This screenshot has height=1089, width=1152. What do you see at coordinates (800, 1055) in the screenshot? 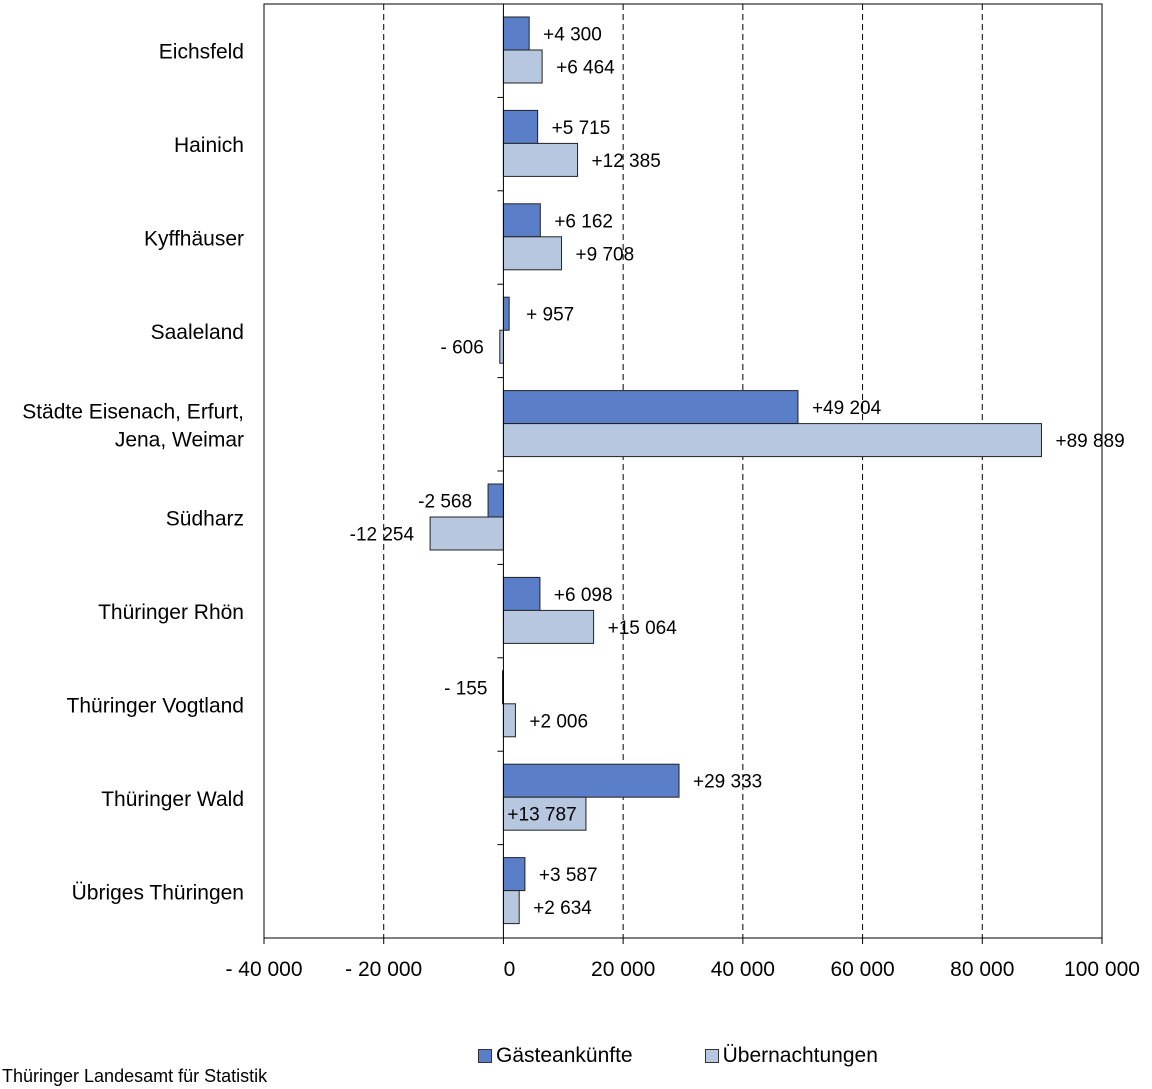
I see `legend-label: Übernachtungen` at bounding box center [800, 1055].